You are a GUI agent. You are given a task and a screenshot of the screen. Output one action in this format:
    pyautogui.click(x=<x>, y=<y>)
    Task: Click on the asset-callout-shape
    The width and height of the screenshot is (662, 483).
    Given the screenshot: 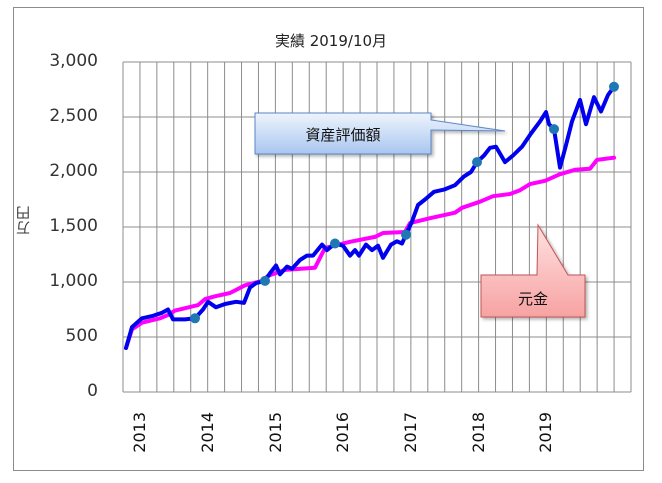 What is the action you would take?
    pyautogui.click(x=380, y=133)
    